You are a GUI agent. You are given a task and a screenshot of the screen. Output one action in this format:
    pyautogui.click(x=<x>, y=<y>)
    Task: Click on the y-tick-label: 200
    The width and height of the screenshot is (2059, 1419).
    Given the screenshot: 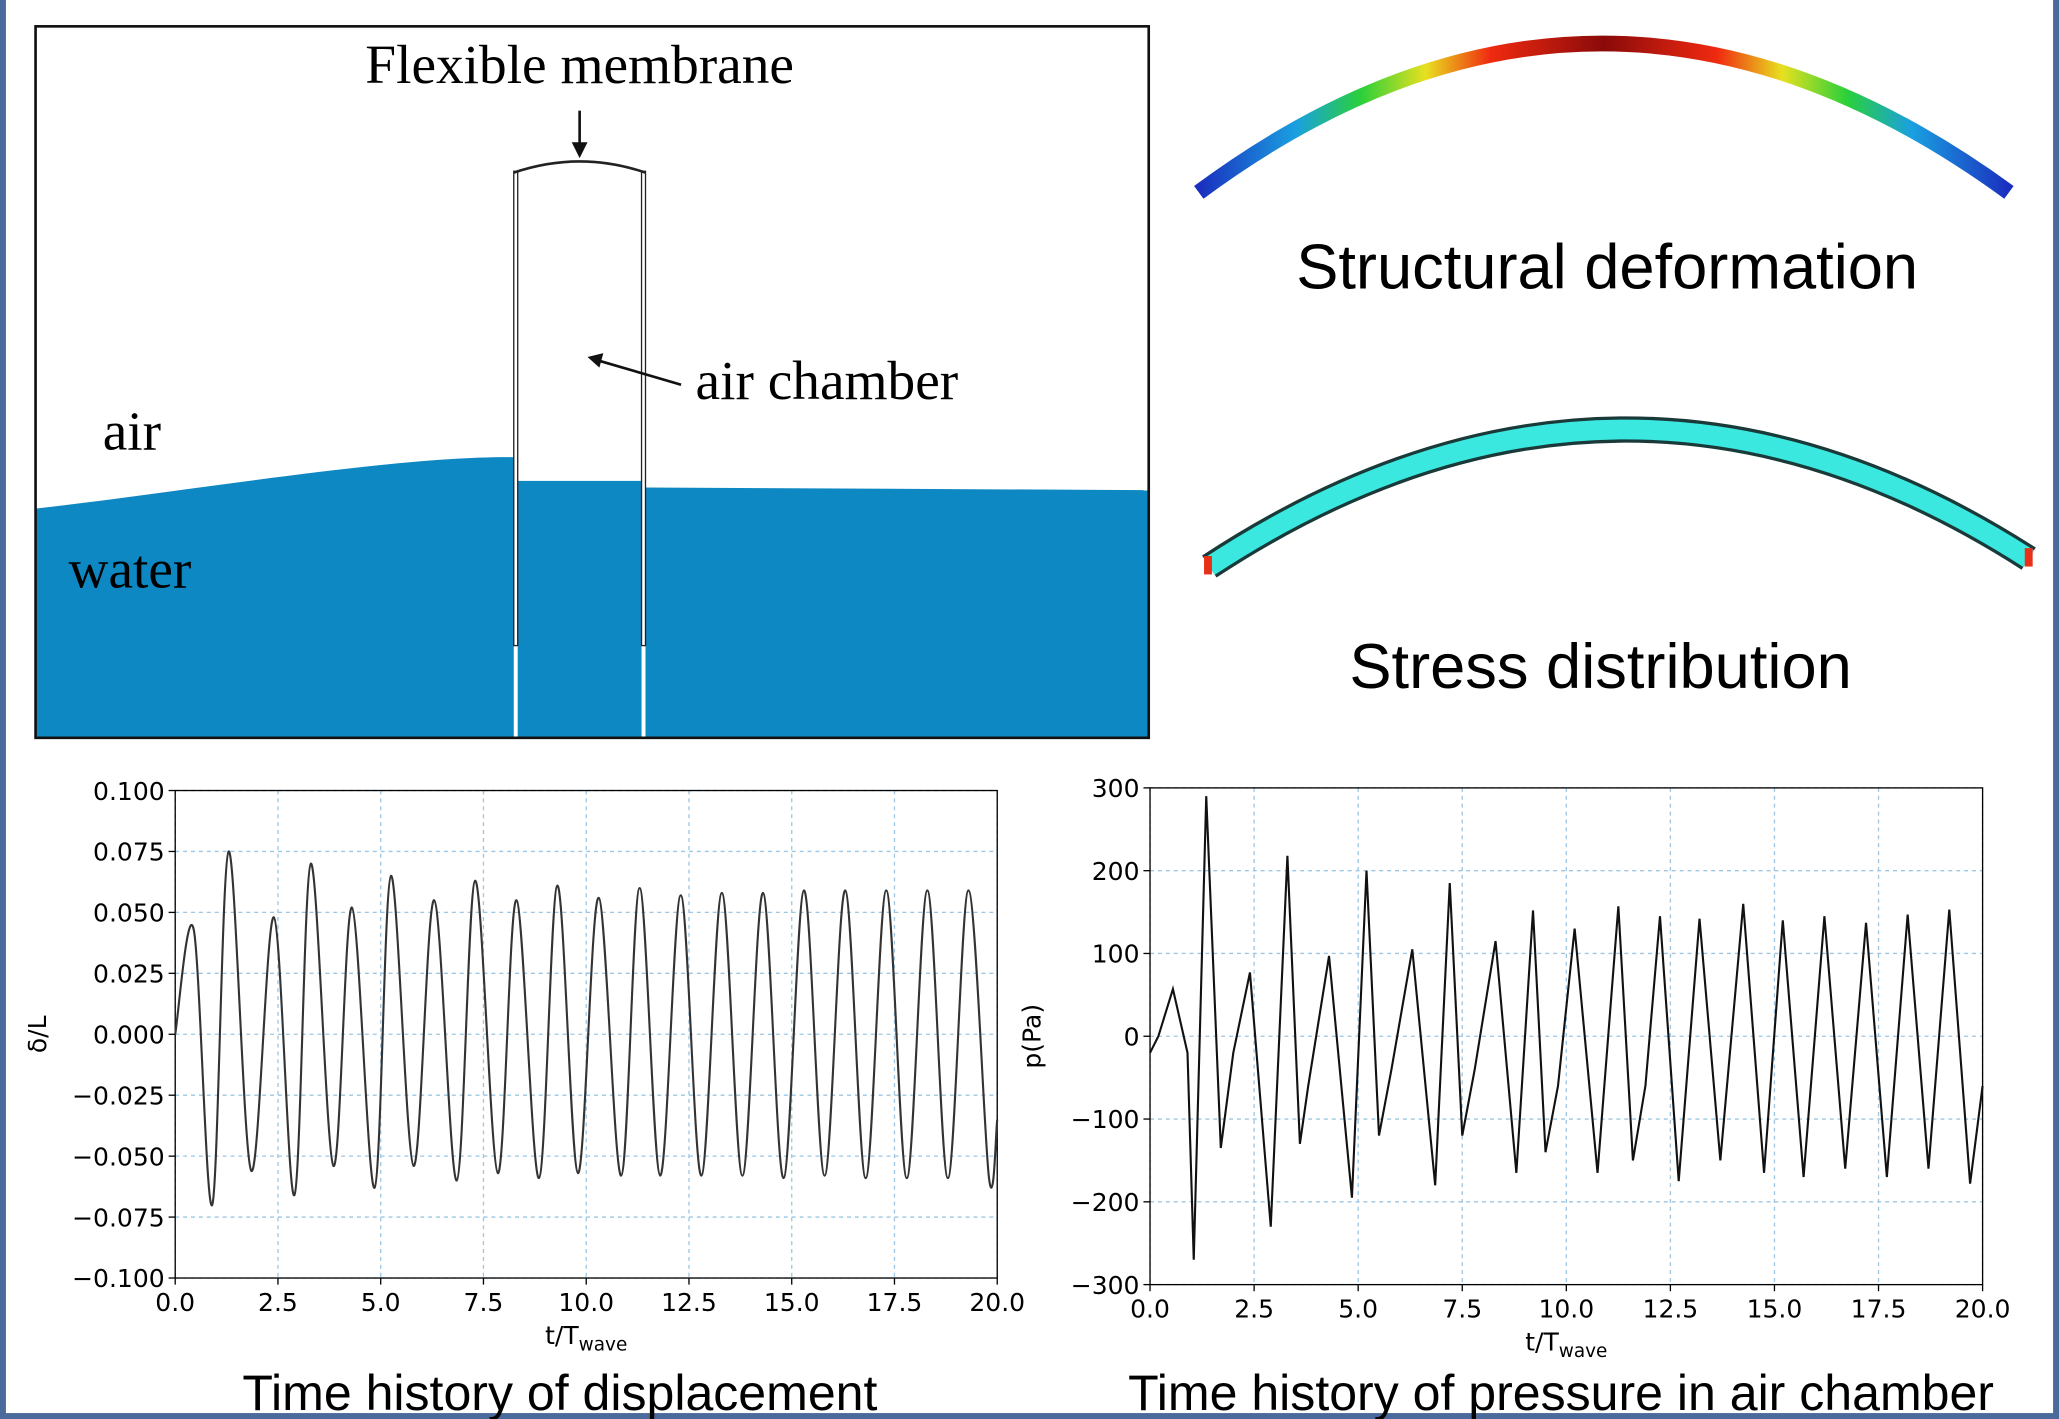 What is the action you would take?
    pyautogui.click(x=1116, y=871)
    